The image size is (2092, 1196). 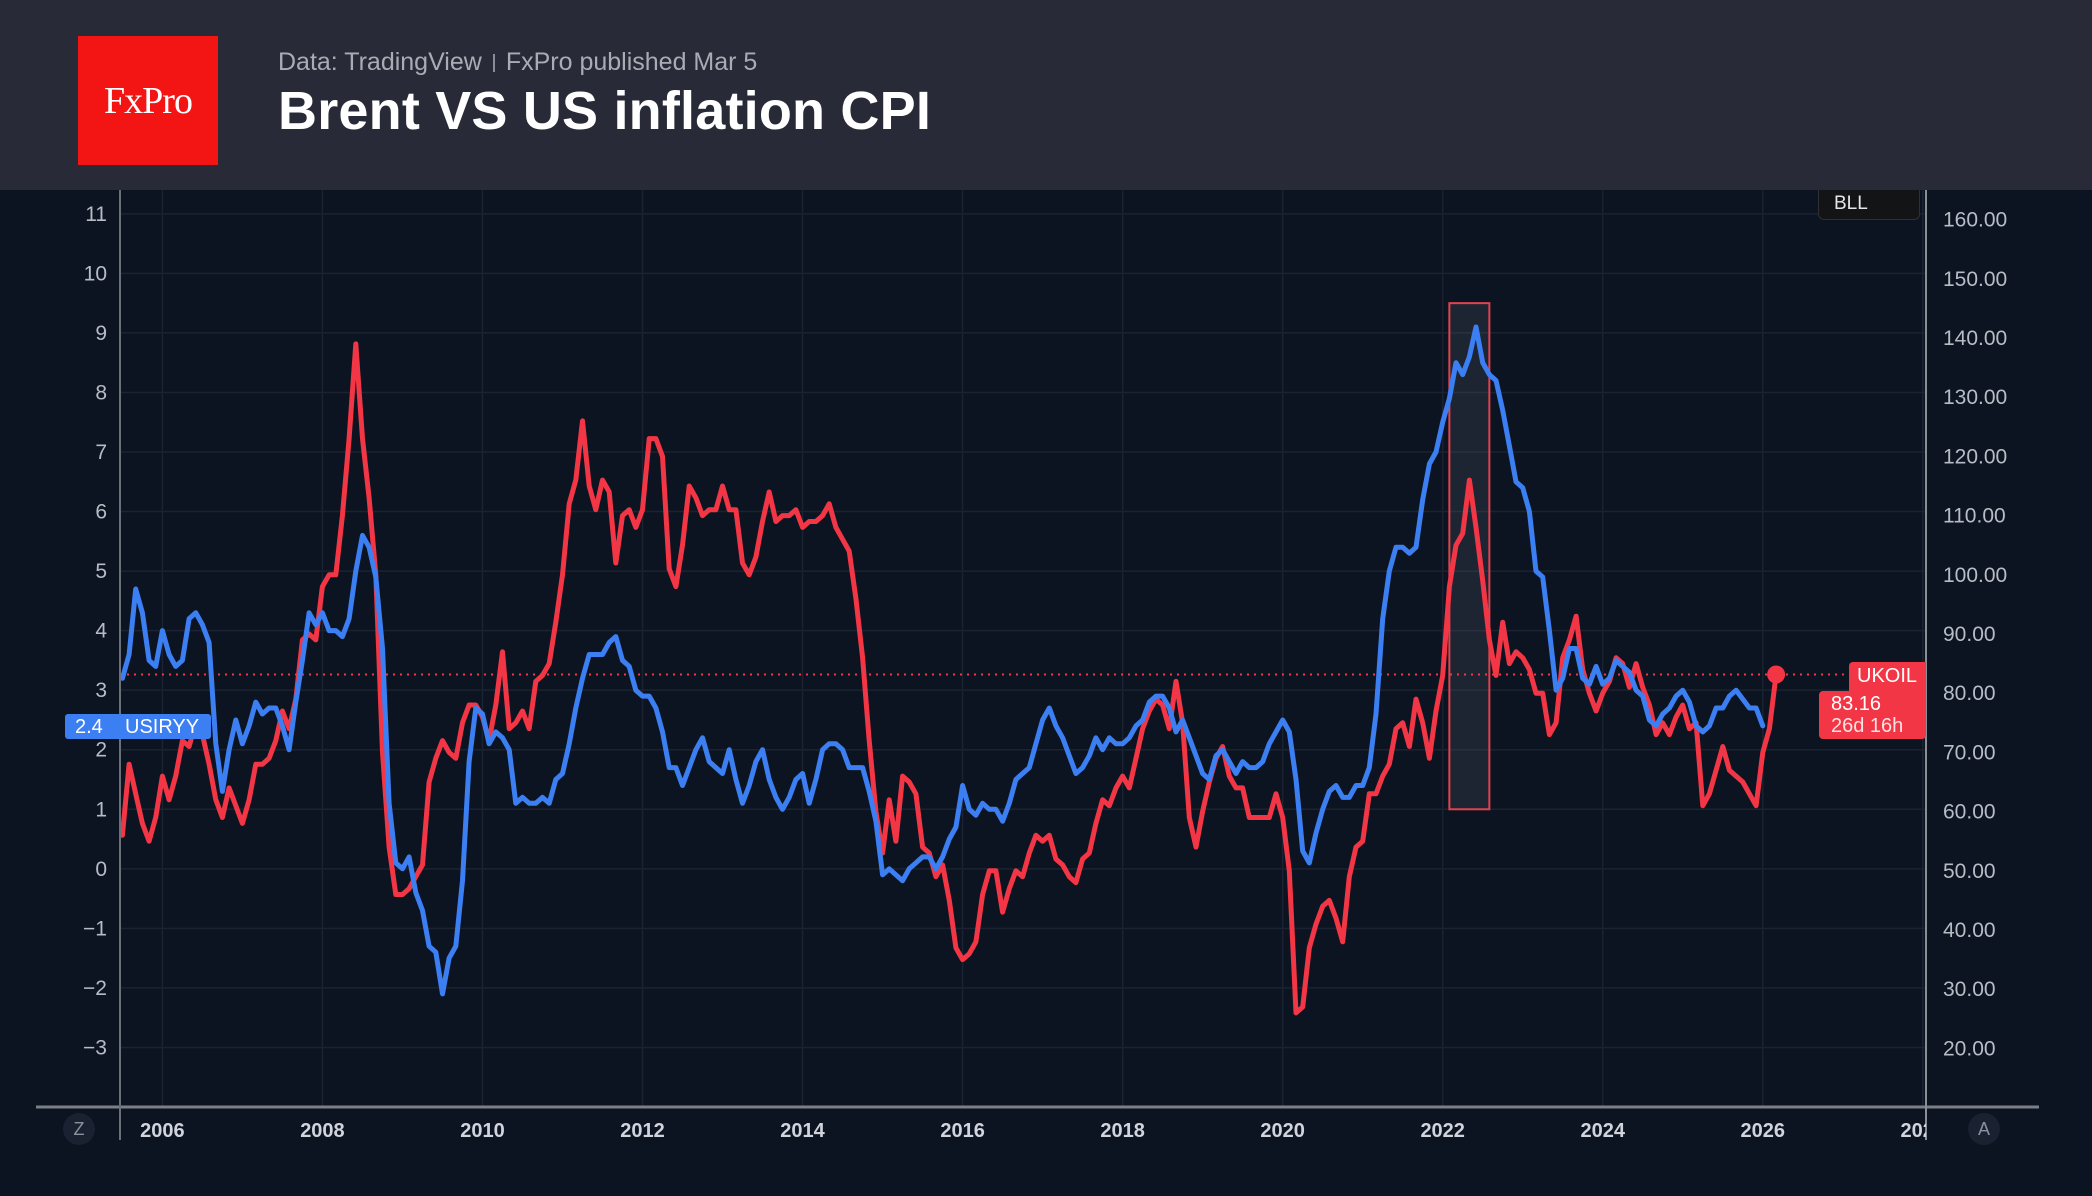 I want to click on oil-countdown: 26d 16h, so click(x=1867, y=726).